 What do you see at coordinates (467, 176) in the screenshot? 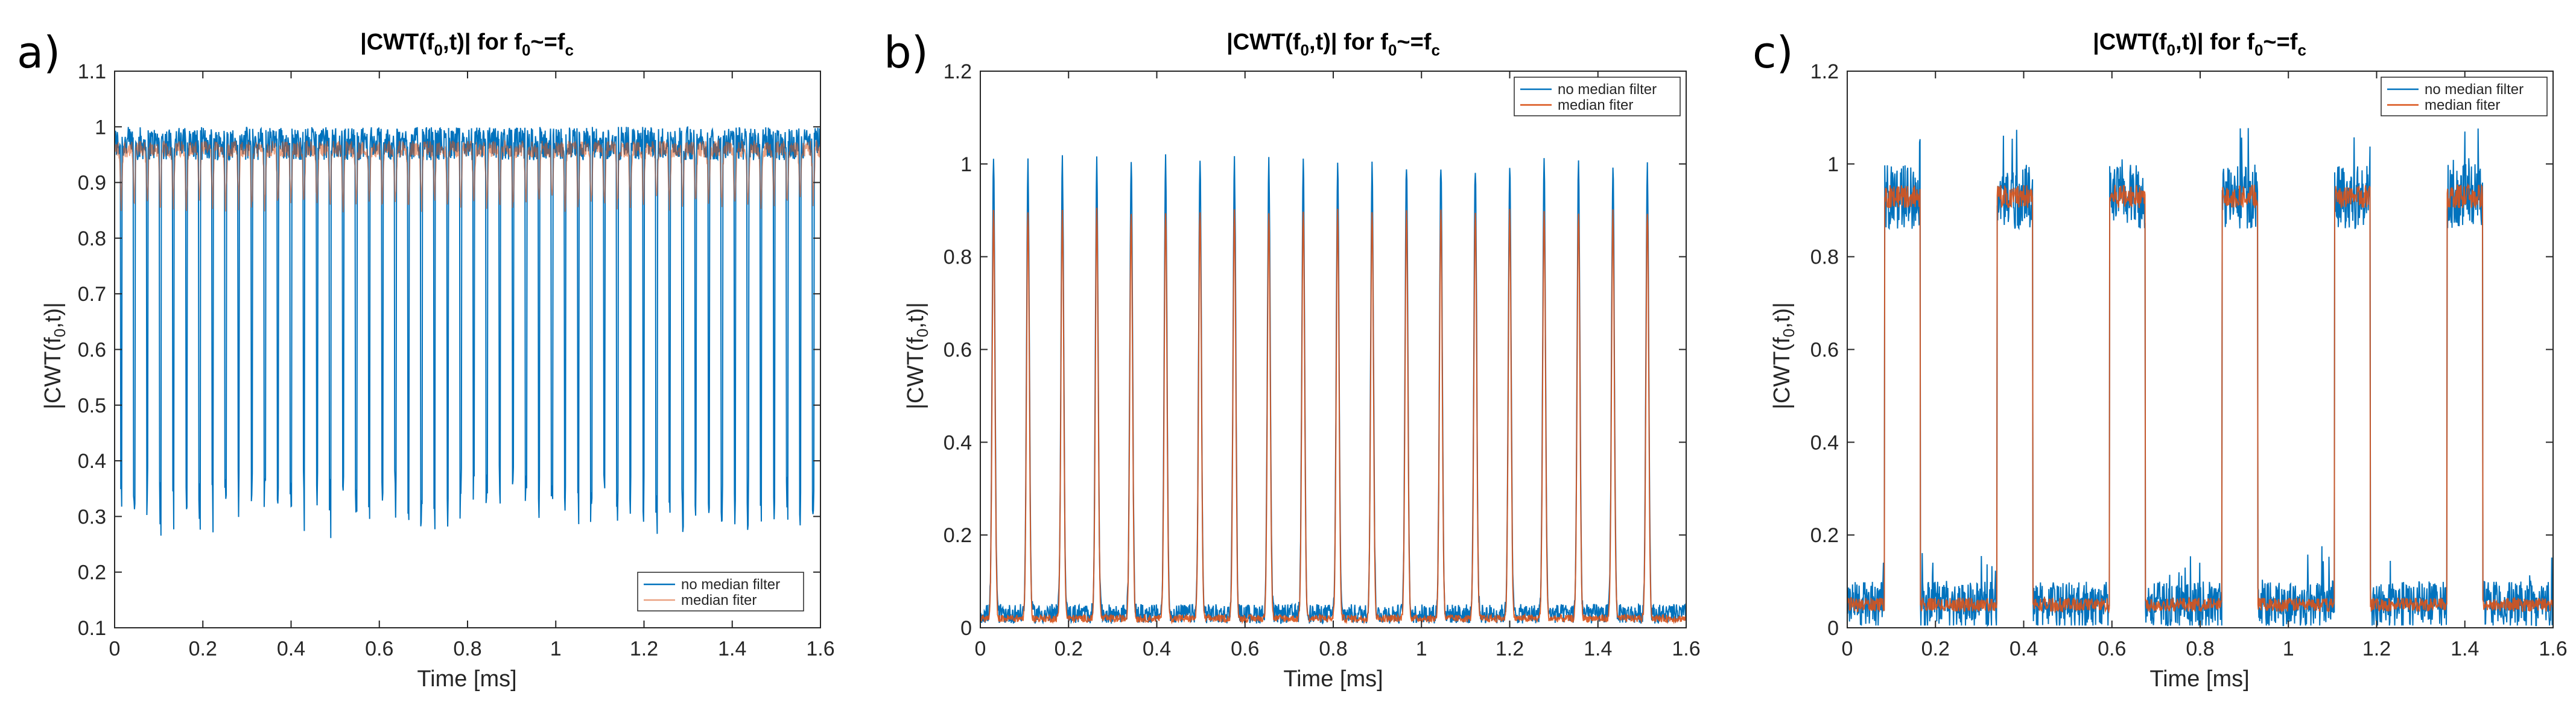
I see `series-line-median-fiter` at bounding box center [467, 176].